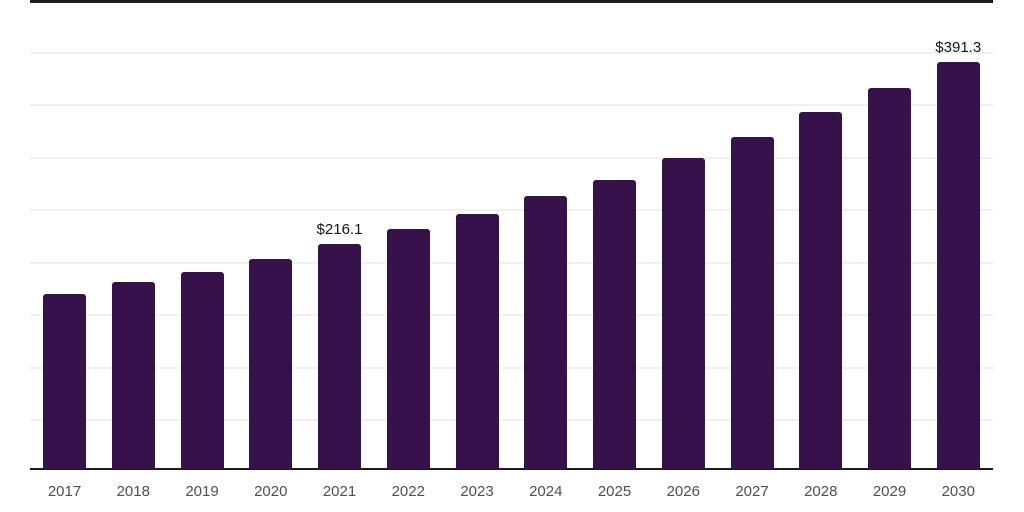  I want to click on x-tick-label-2020: 2020, so click(271, 491).